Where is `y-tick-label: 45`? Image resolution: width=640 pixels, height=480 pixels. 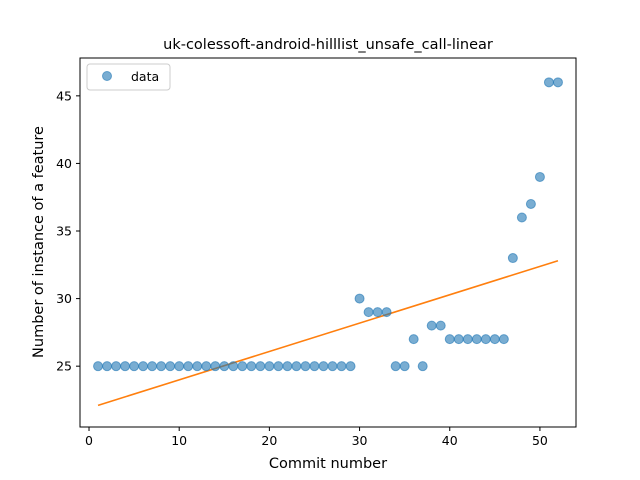 y-tick-label: 45 is located at coordinates (64, 95).